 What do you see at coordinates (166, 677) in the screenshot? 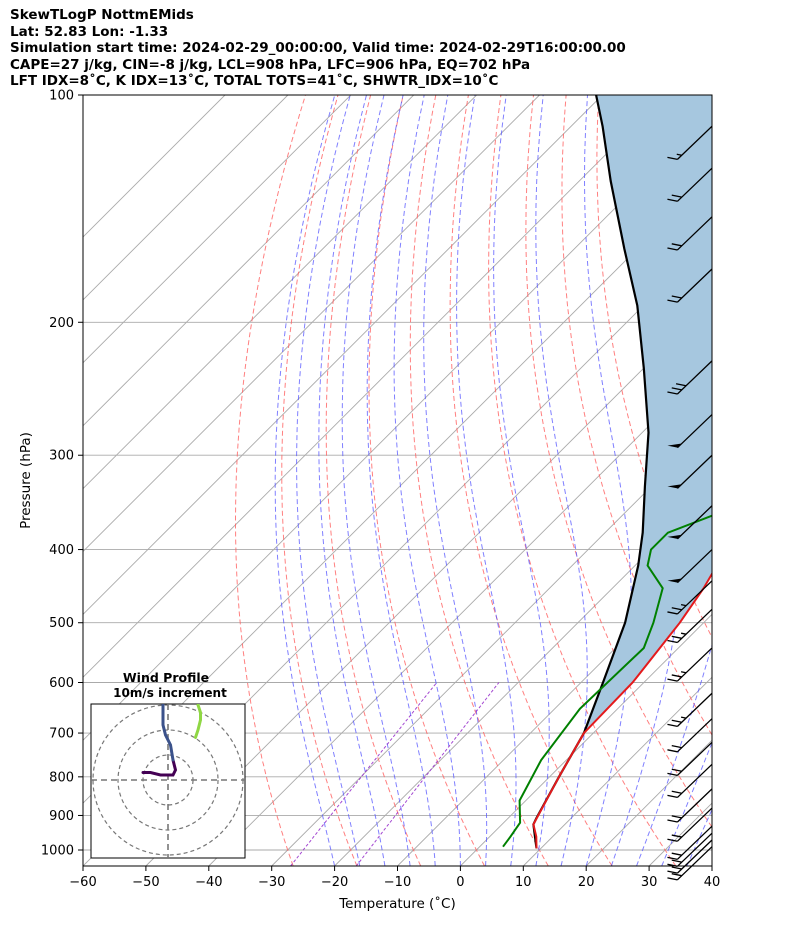
I see `hodograph-title: Wind Profile` at bounding box center [166, 677].